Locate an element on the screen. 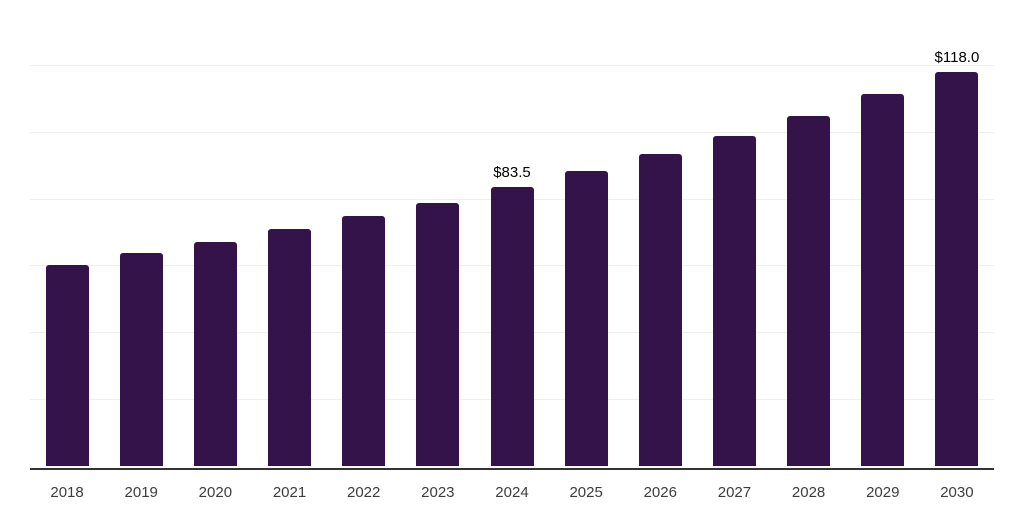  bar-2024 is located at coordinates (512, 326).